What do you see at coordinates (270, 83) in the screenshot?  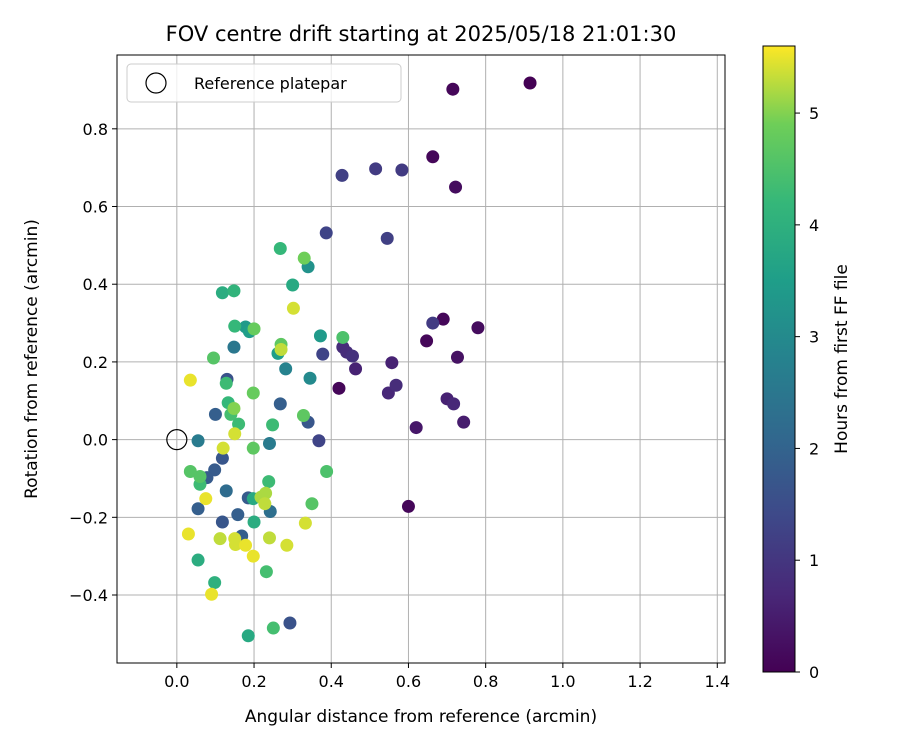 I see `legend-entry-reference: Reference platepar` at bounding box center [270, 83].